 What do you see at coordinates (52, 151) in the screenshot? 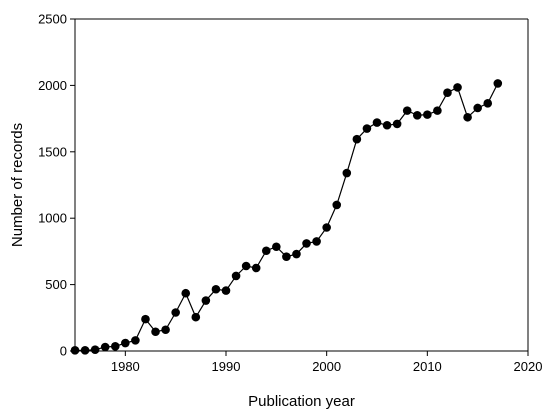
I see `y-tick-label: 1500` at bounding box center [52, 151].